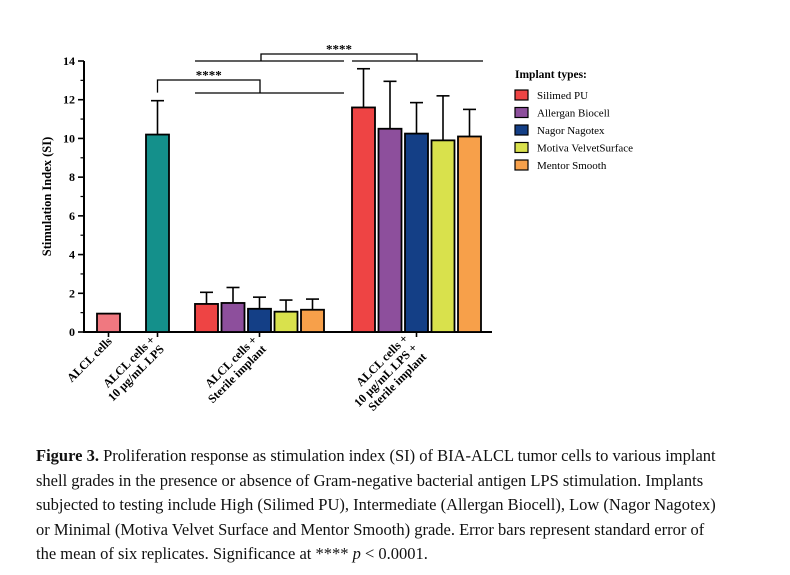 This screenshot has width=790, height=575. Describe the element at coordinates (72, 216) in the screenshot. I see `y-tick-label: 6` at that location.